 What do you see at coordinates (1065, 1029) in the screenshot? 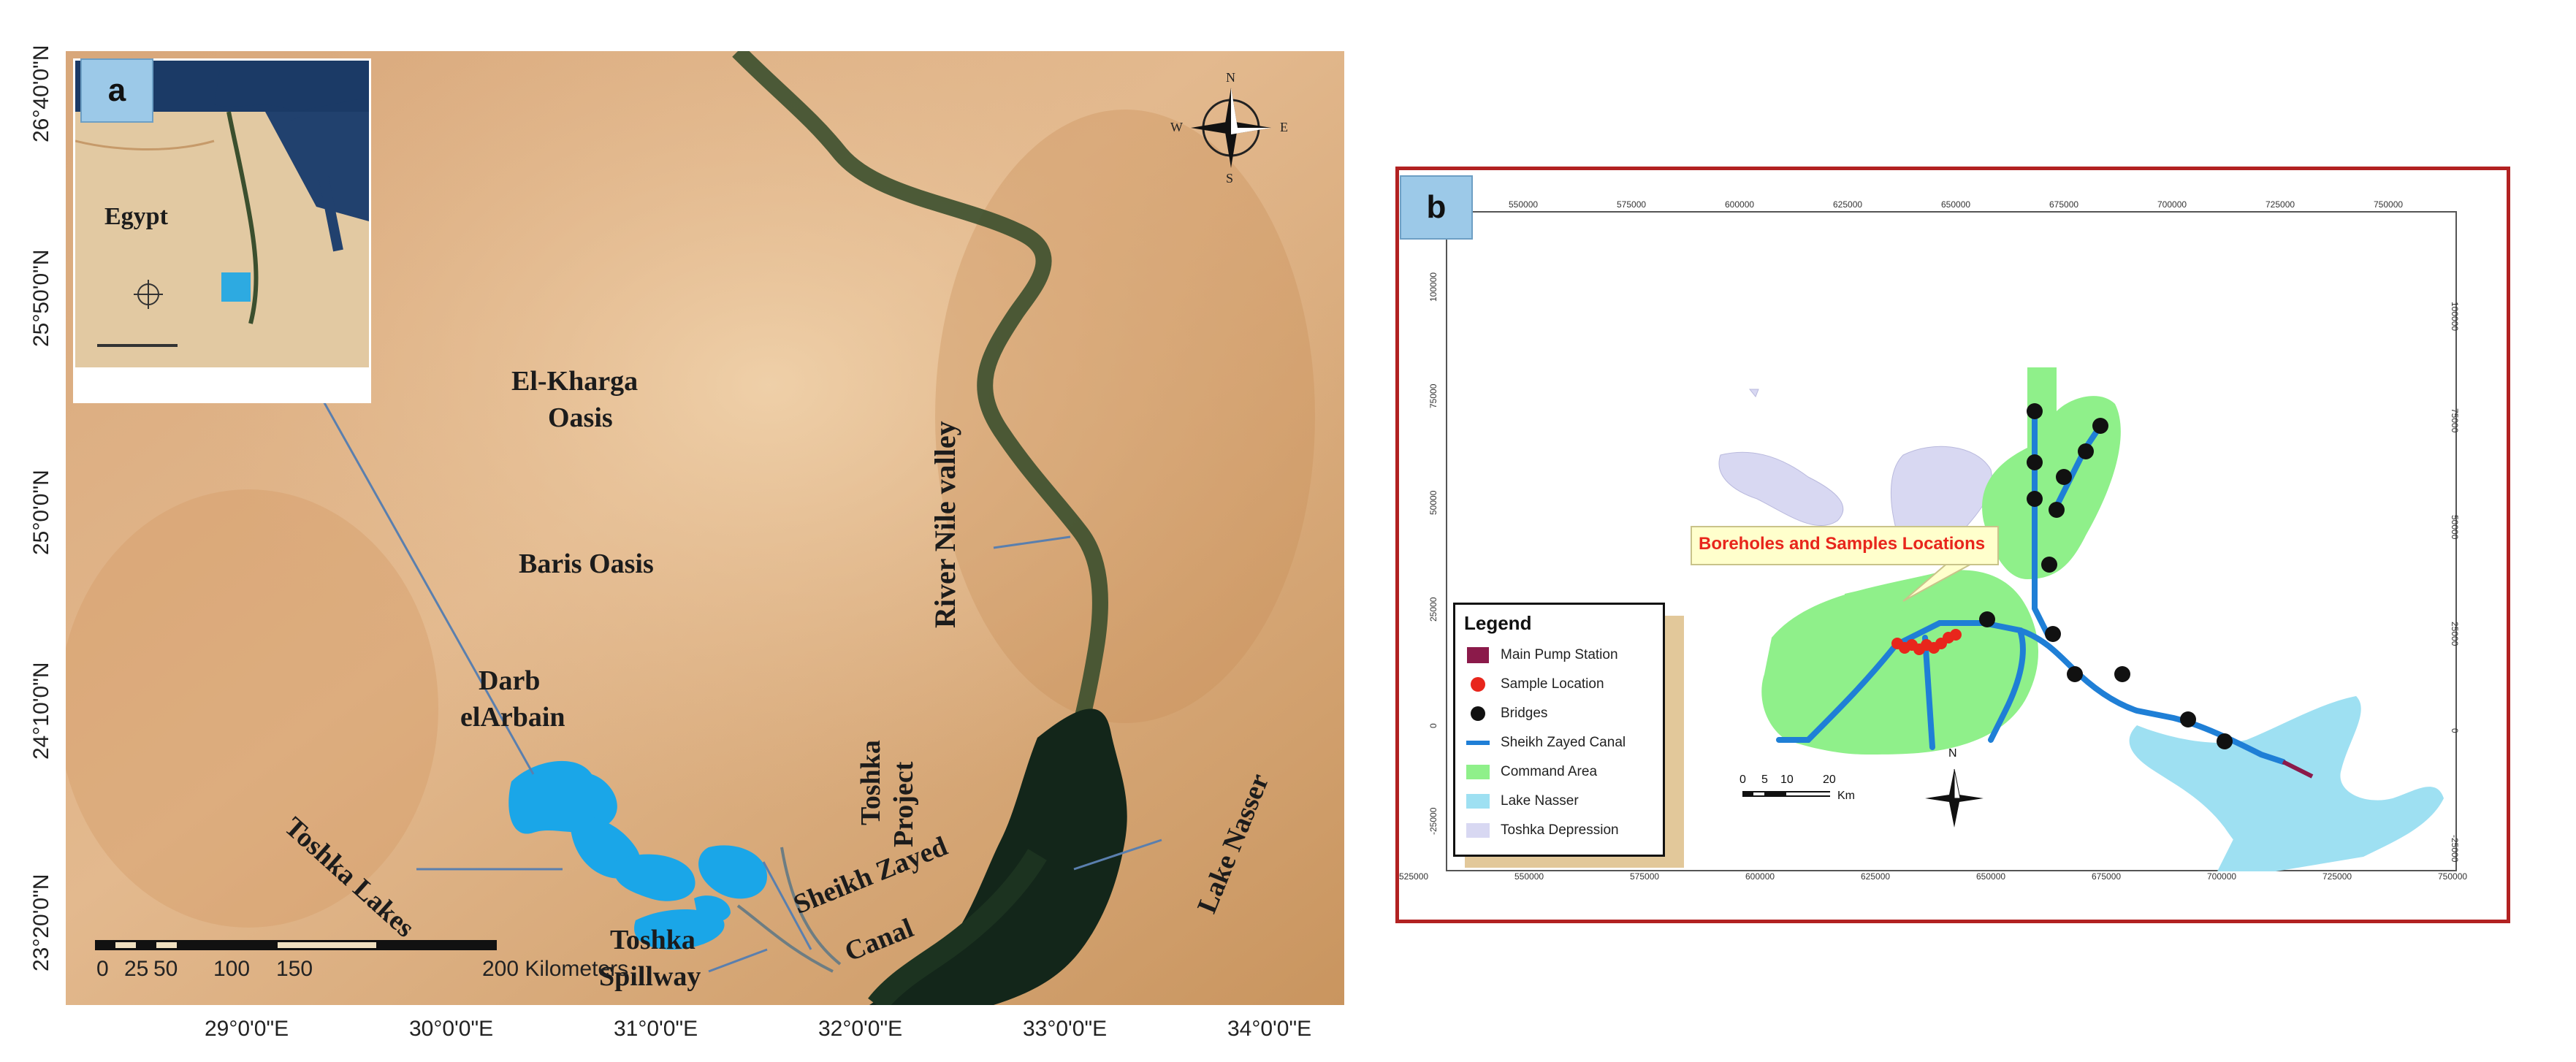
I see `lon-label-5: 33°0'0"E` at bounding box center [1065, 1029].